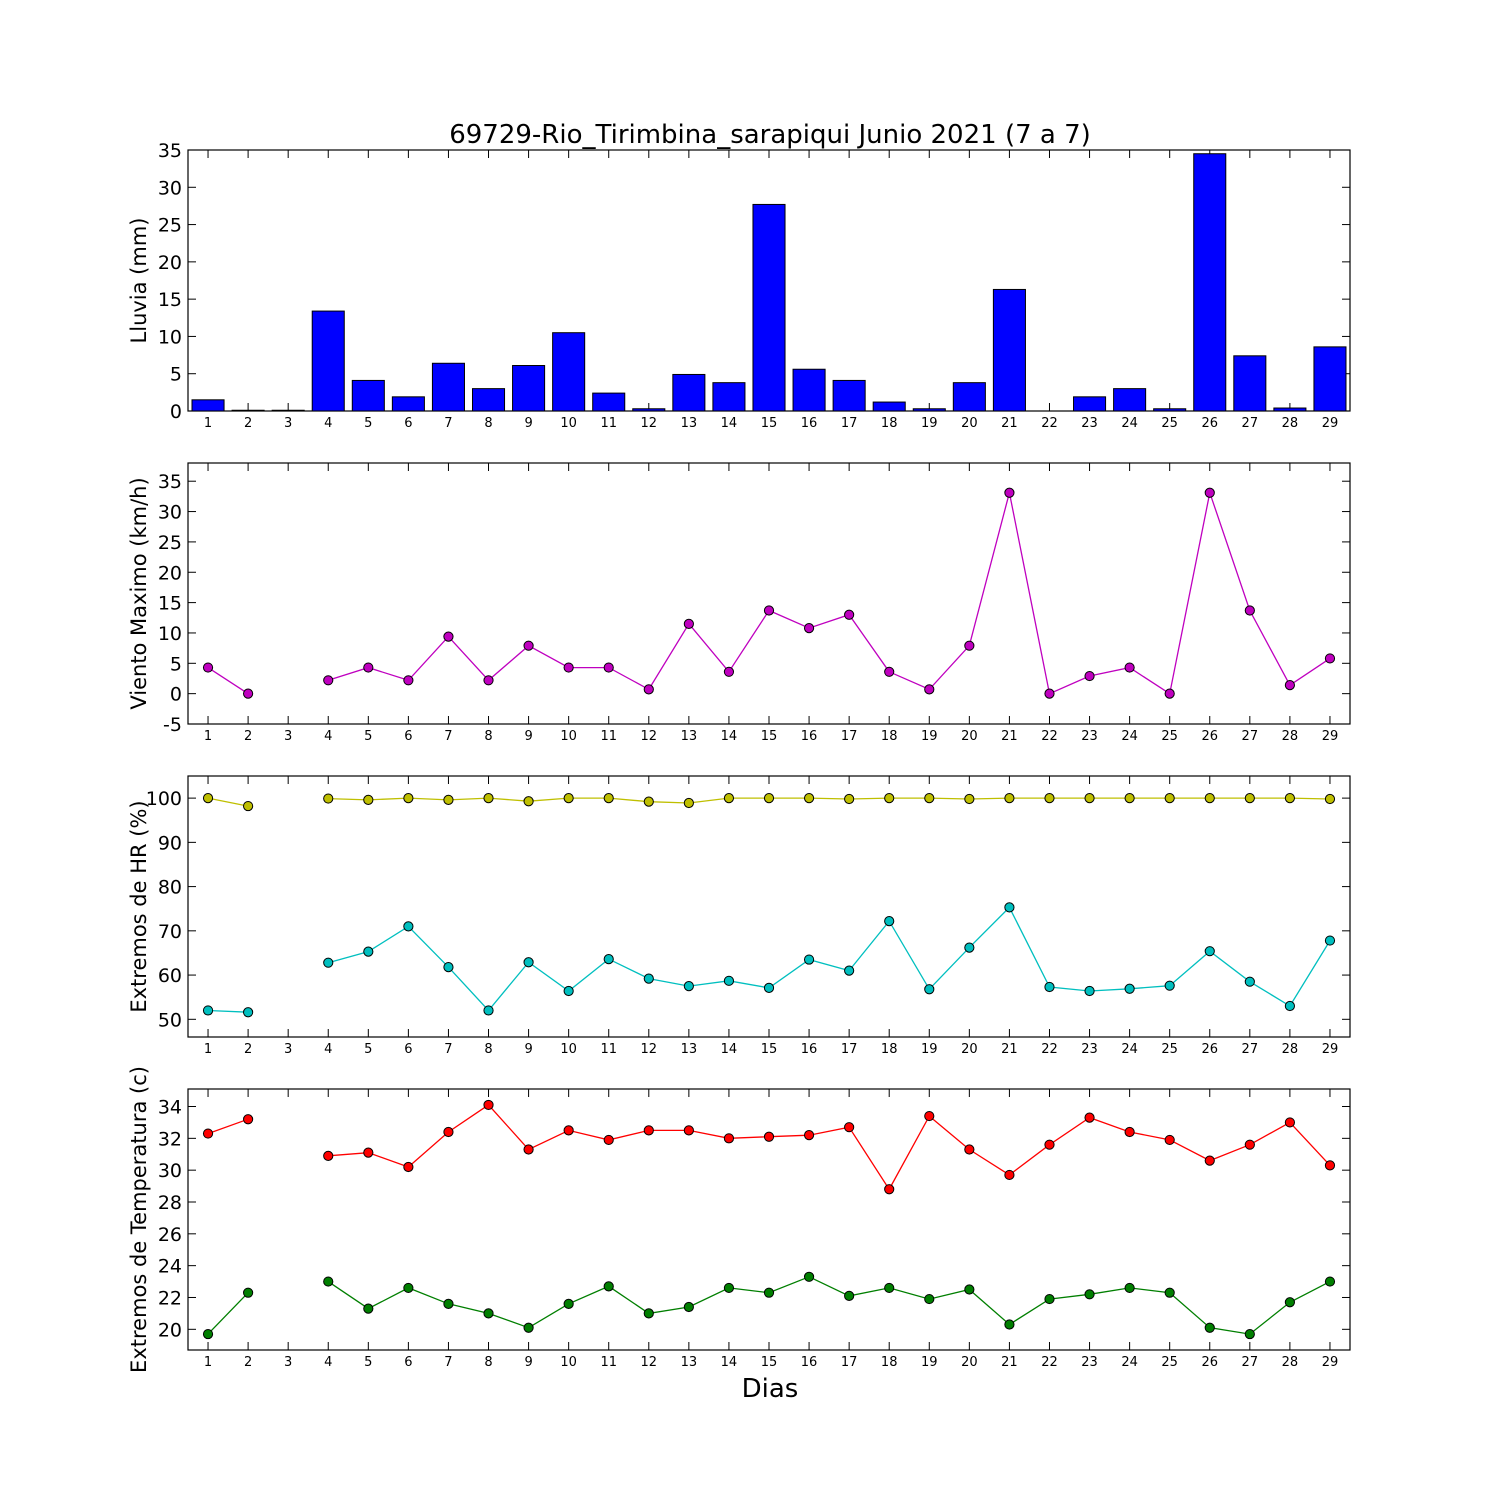 The height and width of the screenshot is (1500, 1500). What do you see at coordinates (368, 736) in the screenshot?
I see `x-tick-label: 5` at bounding box center [368, 736].